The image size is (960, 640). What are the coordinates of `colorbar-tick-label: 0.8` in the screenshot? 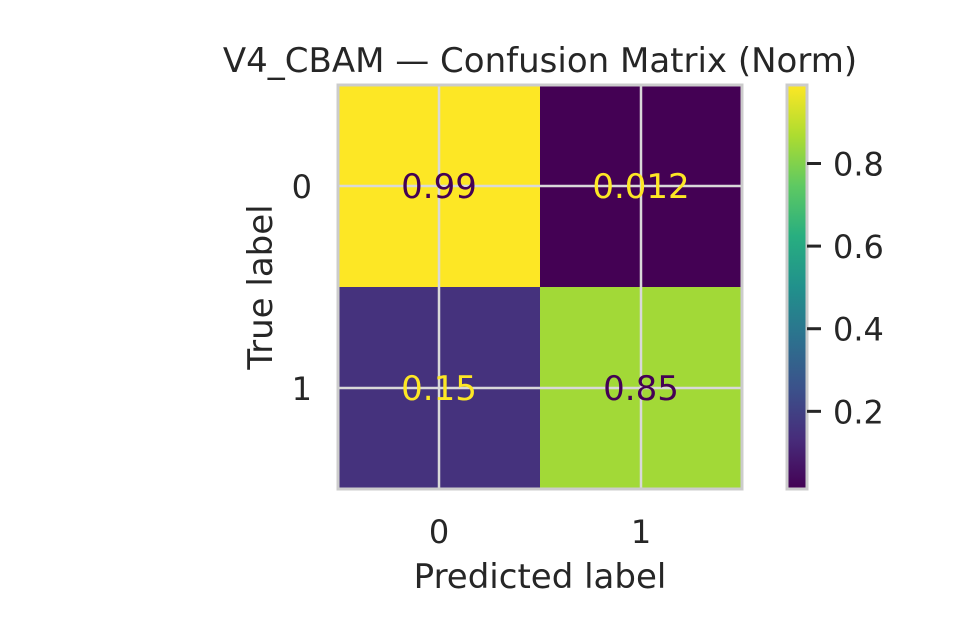 It's located at (858, 164).